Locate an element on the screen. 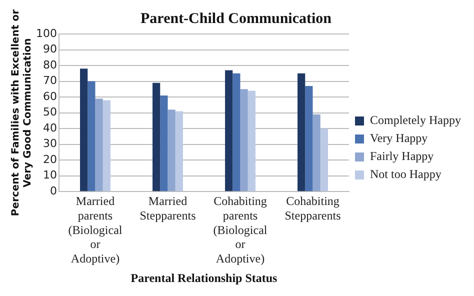 The height and width of the screenshot is (296, 474). x-tick-label: Married parents (Biological or Adoptive) is located at coordinates (95, 230).